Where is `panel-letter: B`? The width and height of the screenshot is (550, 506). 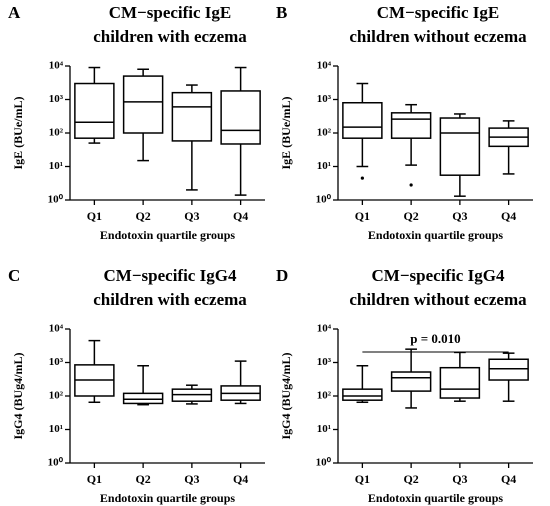
panel-letter: B is located at coordinates (281, 12).